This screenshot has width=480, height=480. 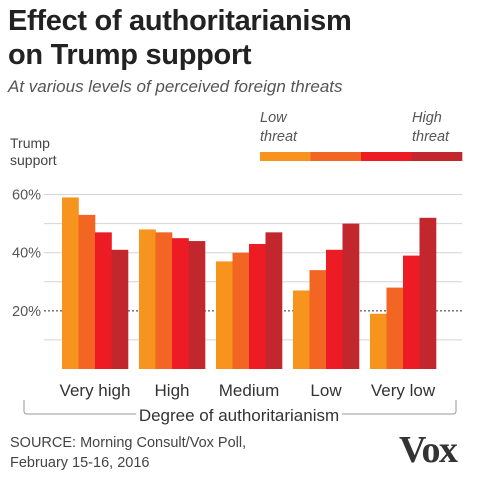 What do you see at coordinates (361, 135) in the screenshot?
I see `threat-legend: Low threat High threat` at bounding box center [361, 135].